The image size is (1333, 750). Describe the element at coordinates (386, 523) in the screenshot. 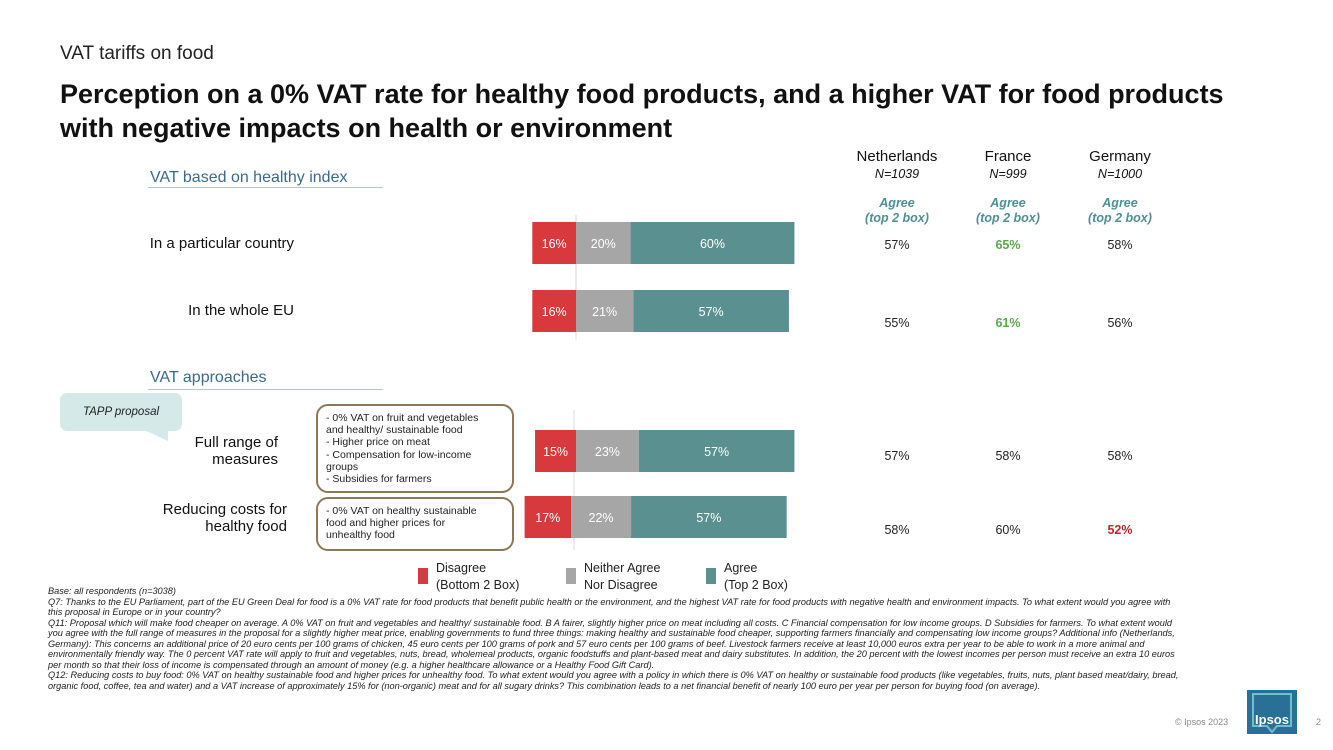

I see `callout-line: food and higher prices for` at that location.